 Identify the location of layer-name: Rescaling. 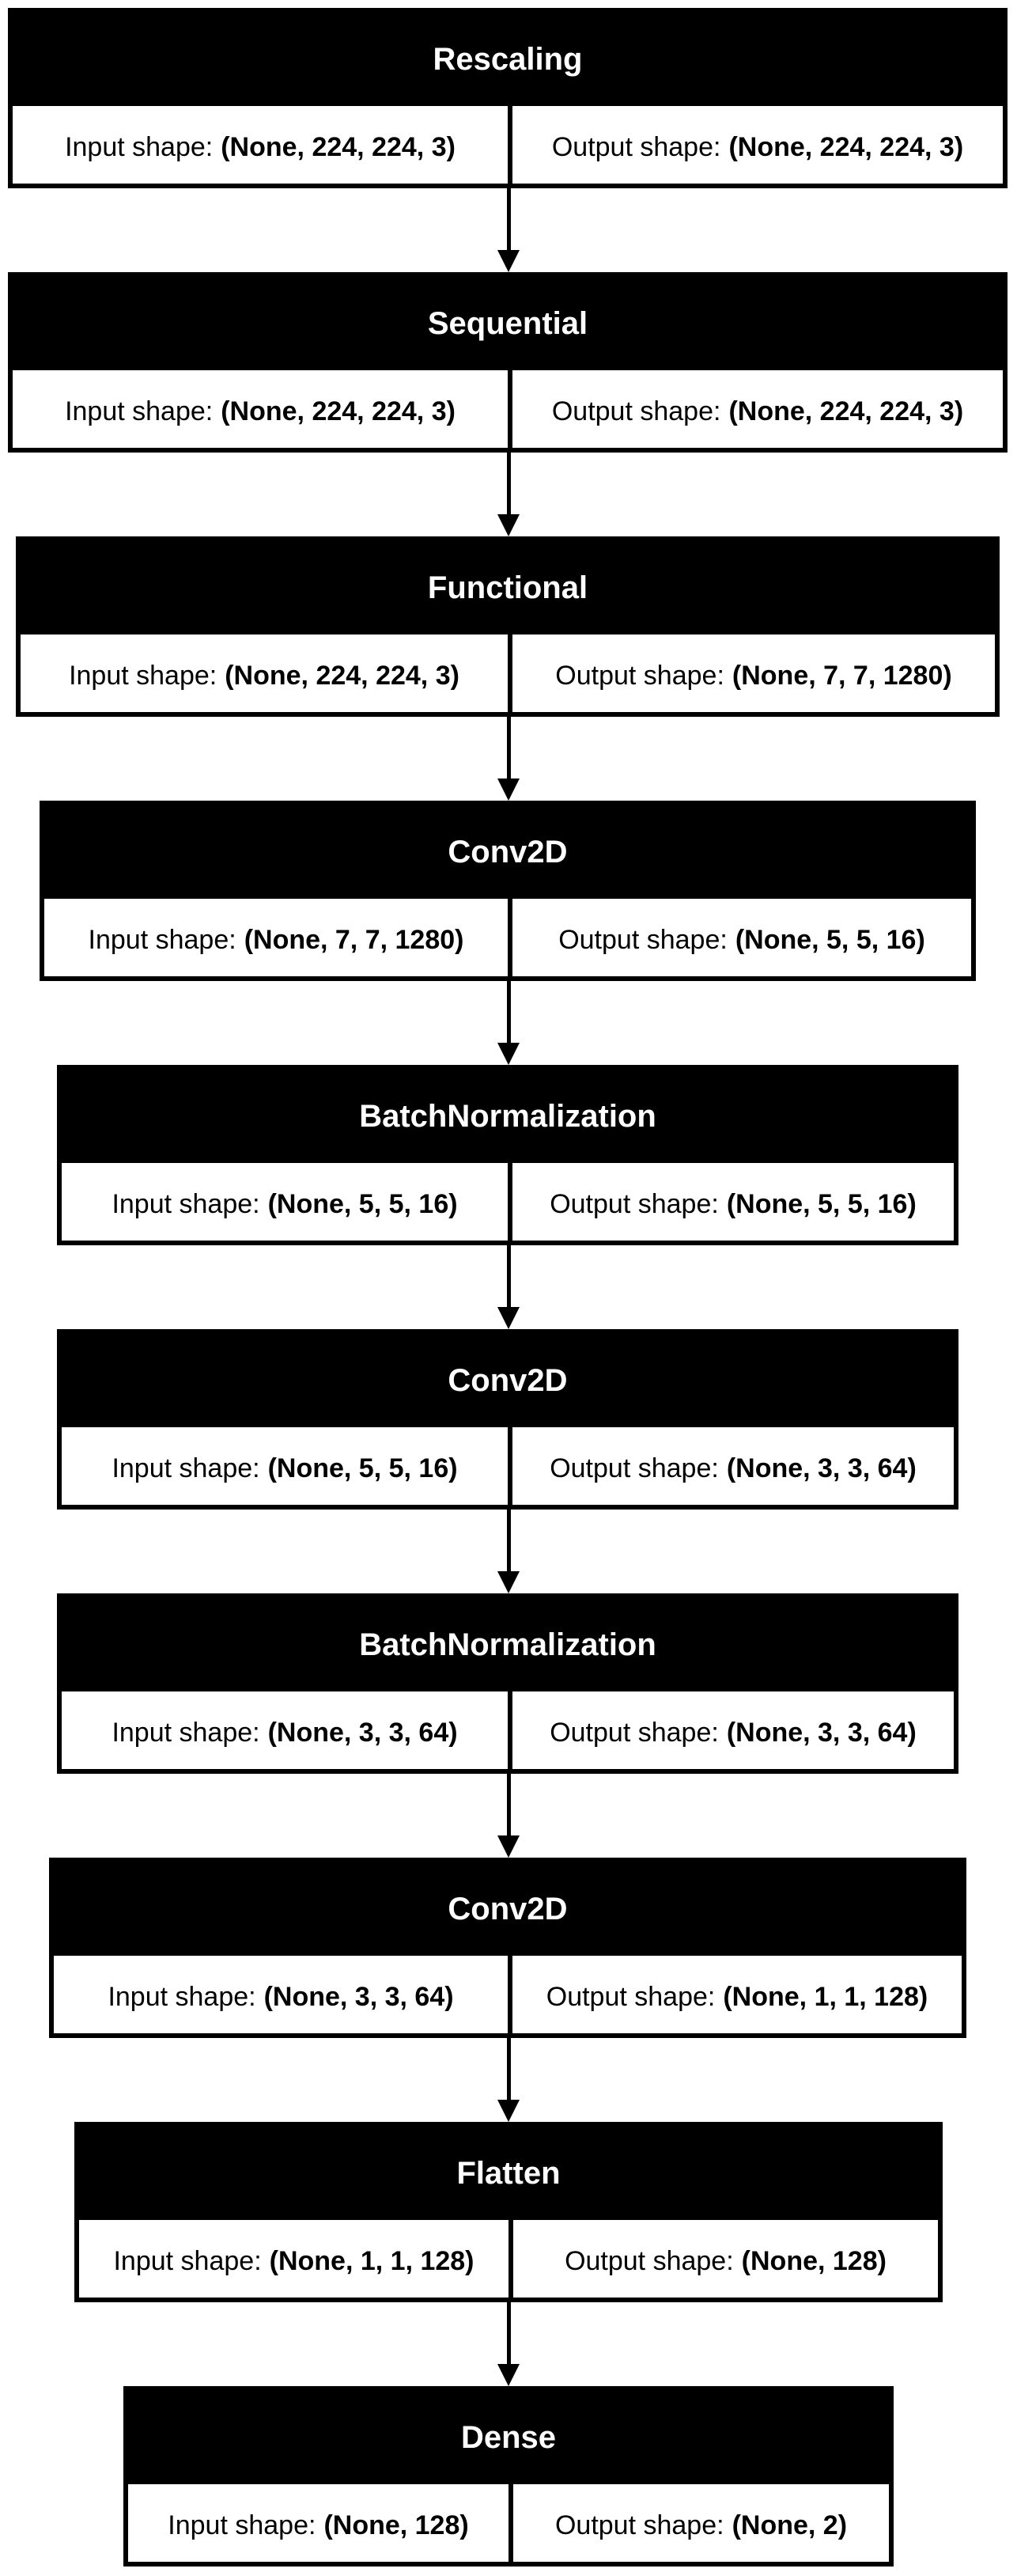
(508, 59).